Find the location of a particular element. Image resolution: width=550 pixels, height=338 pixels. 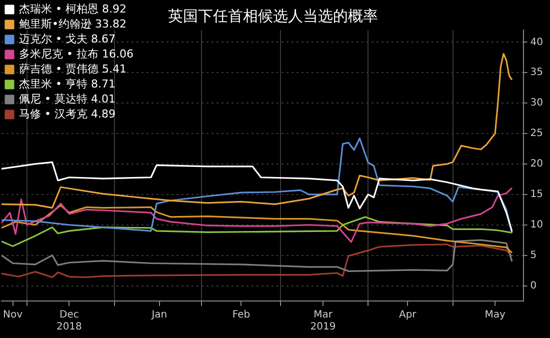

legend-label: 迈克尔 • 戈夫 8.67 is located at coordinates (67, 39).